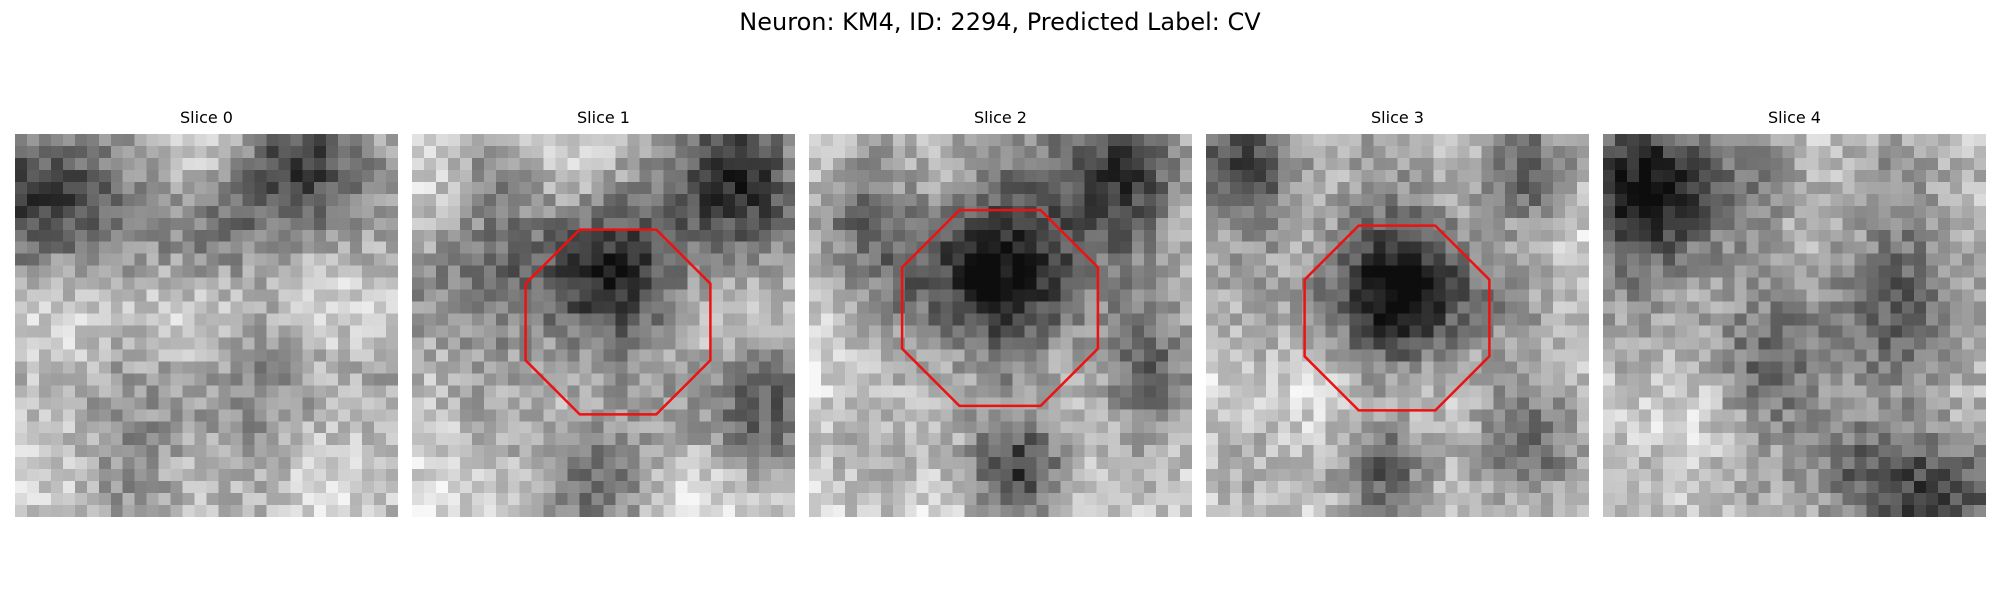 This screenshot has height=600, width=2000. Describe the element at coordinates (206, 117) in the screenshot. I see `slice-title-0: Slice 0` at that location.